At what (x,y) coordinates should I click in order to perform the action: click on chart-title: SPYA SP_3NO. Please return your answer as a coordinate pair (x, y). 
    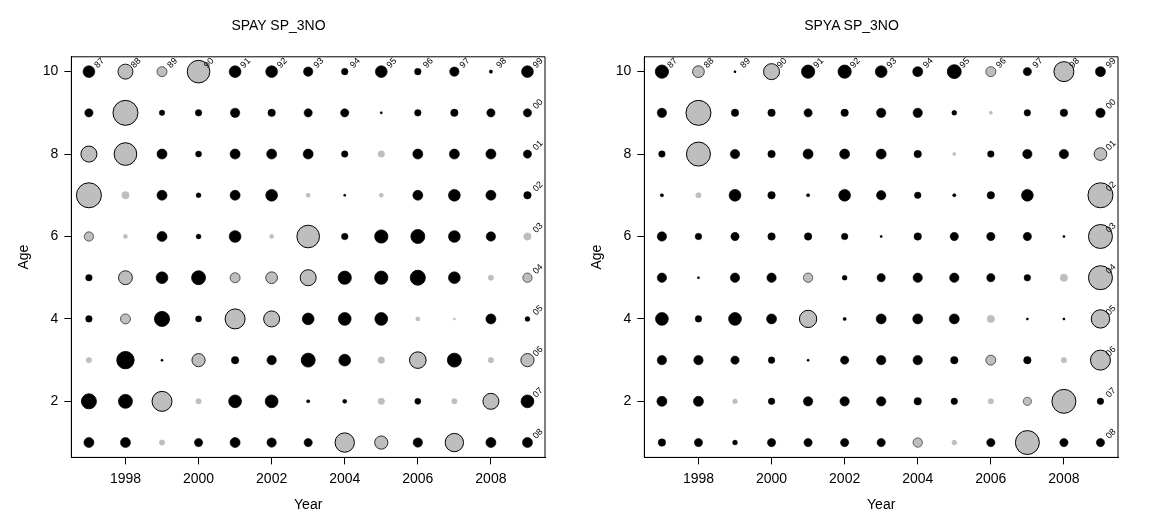
    Looking at the image, I should click on (851, 25).